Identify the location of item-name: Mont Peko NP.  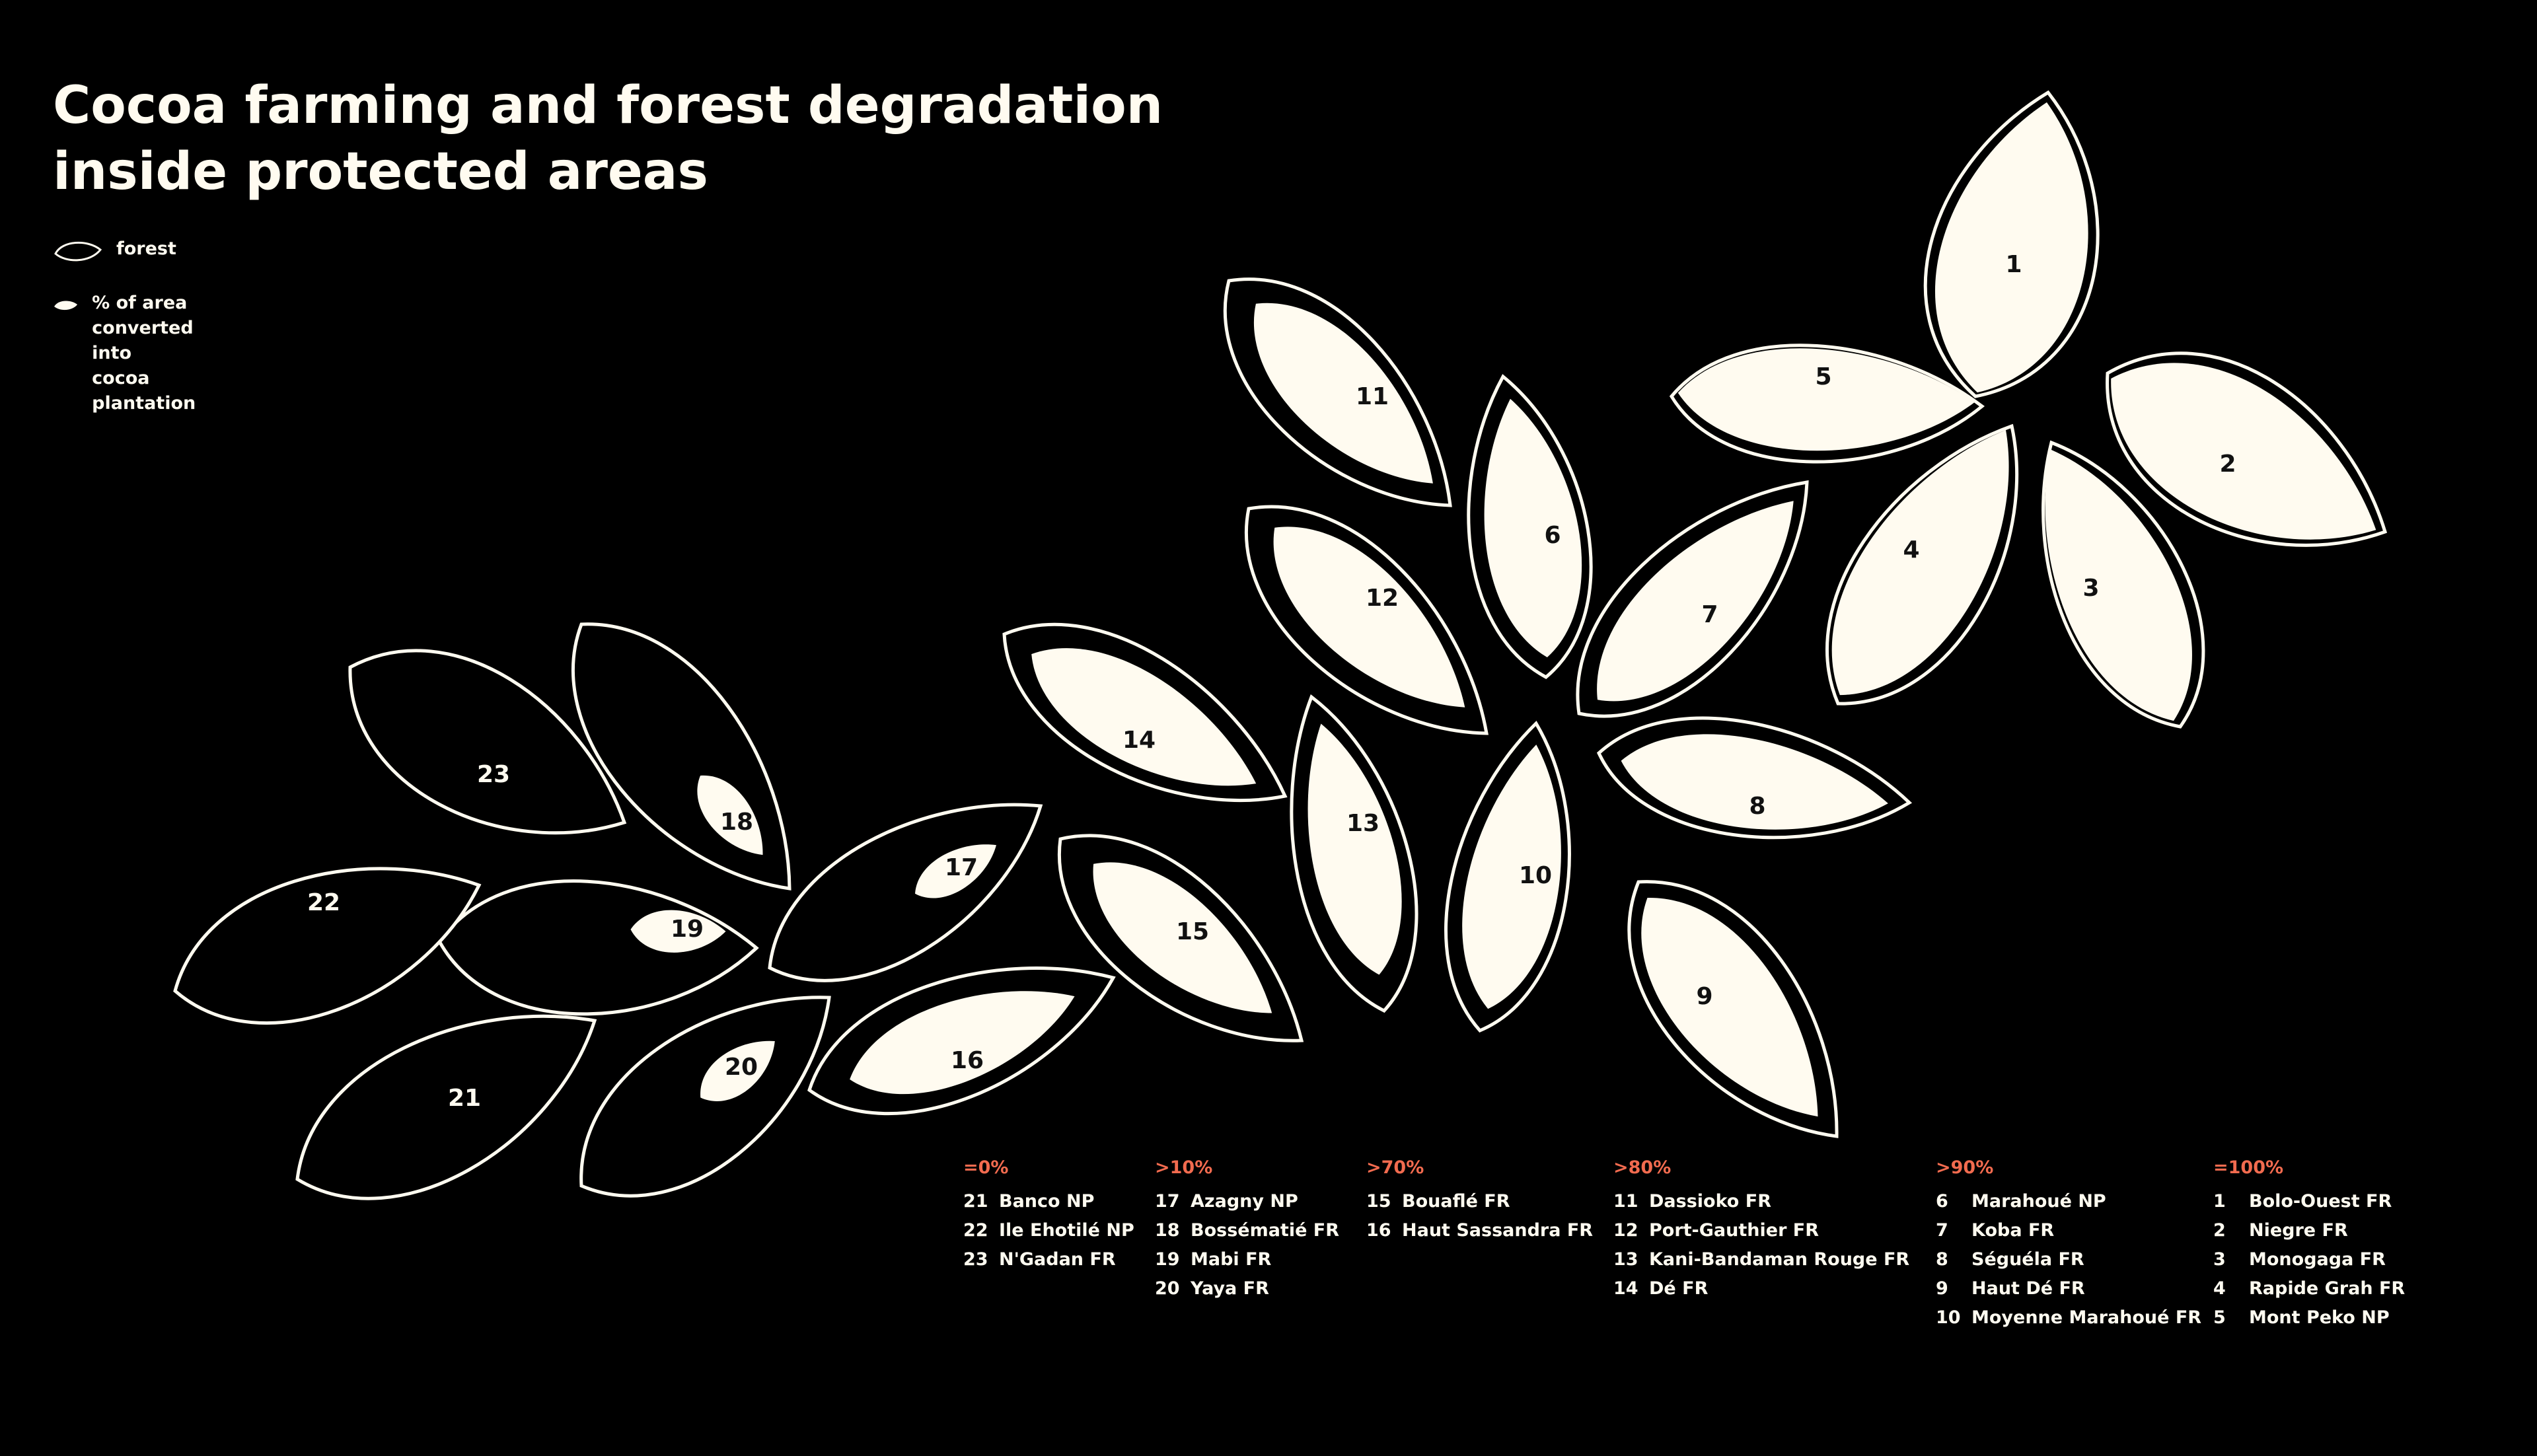
(2319, 1317).